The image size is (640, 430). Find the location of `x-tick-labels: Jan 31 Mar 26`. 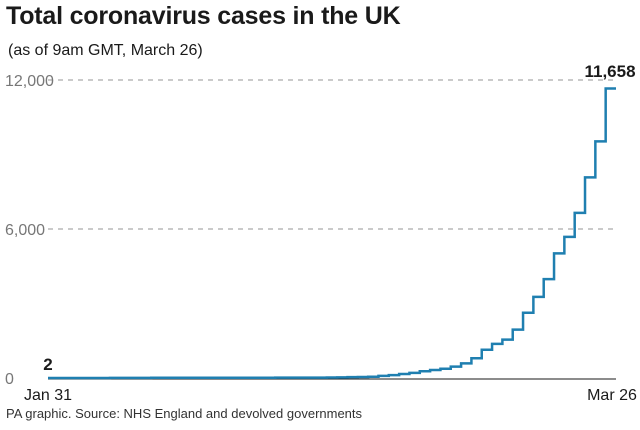

x-tick-labels: Jan 31 Mar 26 is located at coordinates (330, 395).